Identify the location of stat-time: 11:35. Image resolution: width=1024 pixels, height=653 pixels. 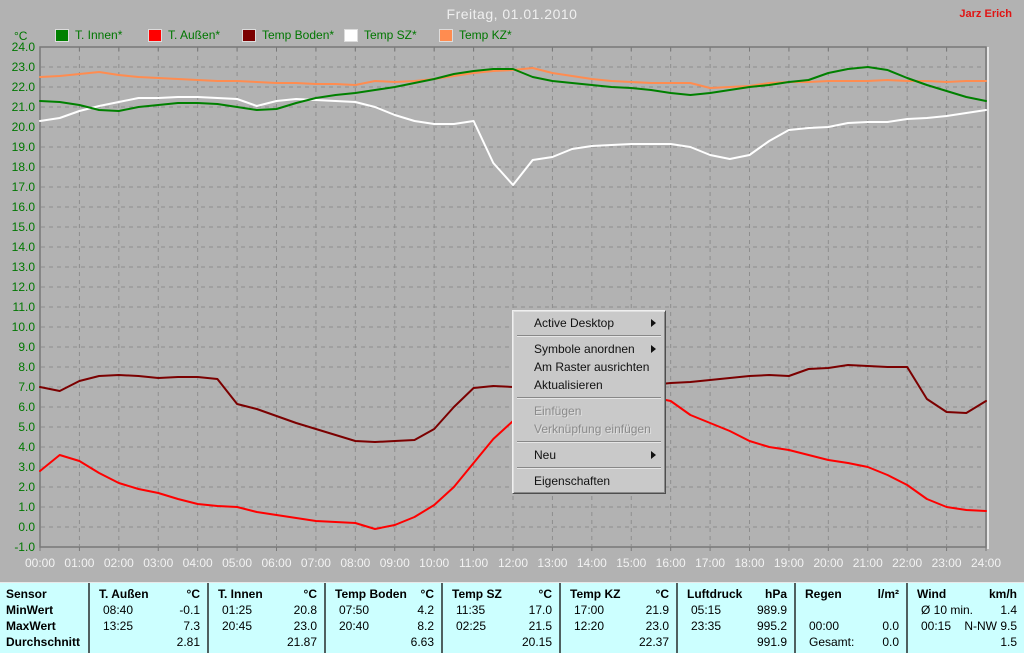
(471, 610).